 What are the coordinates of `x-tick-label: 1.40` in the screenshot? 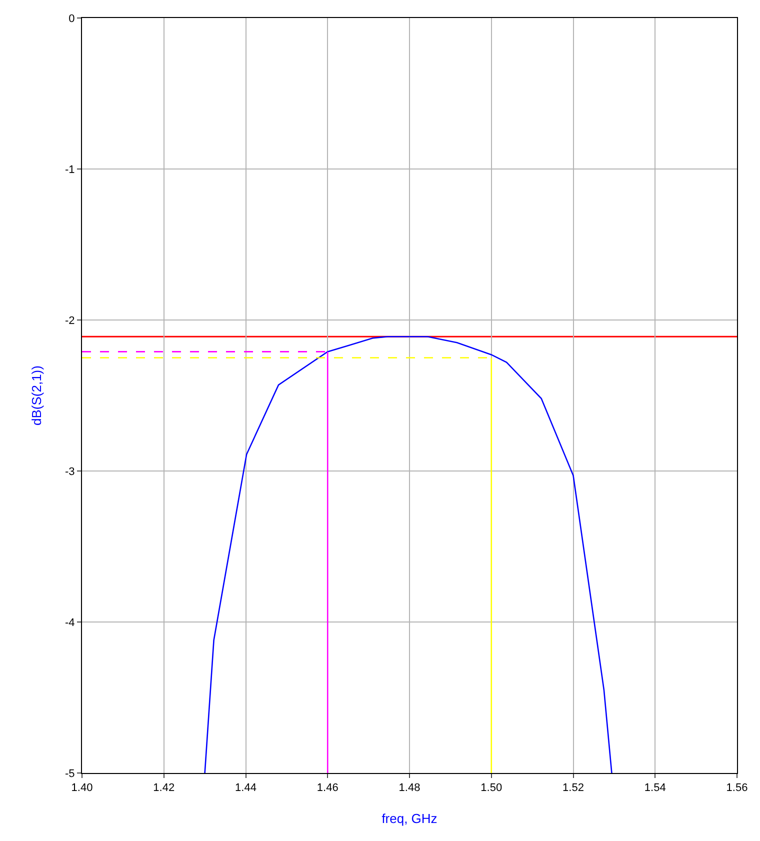 It's located at (82, 788).